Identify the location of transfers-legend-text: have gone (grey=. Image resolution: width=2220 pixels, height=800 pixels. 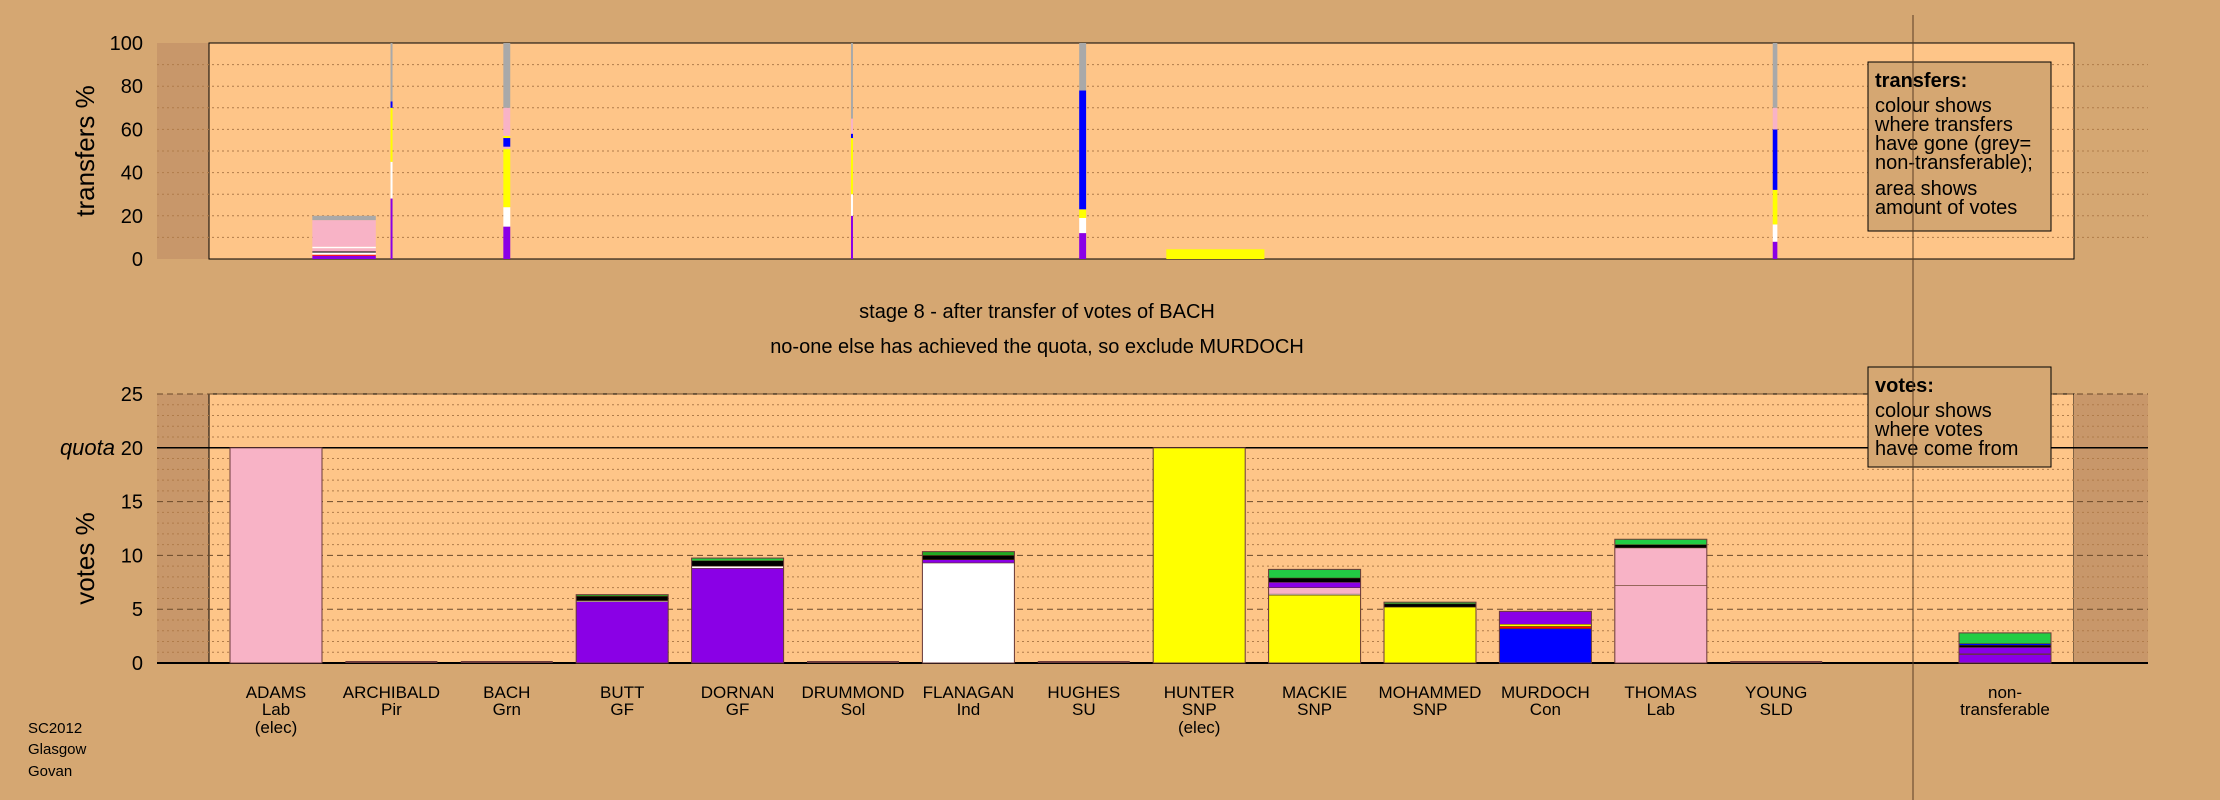
(1953, 144).